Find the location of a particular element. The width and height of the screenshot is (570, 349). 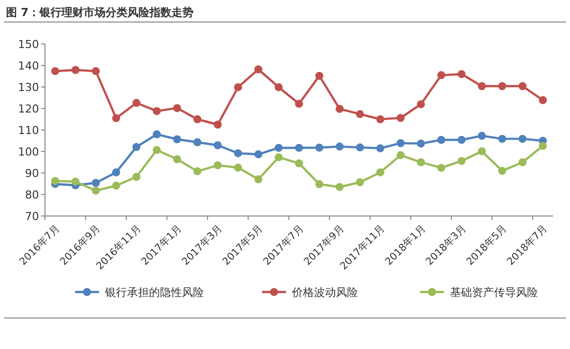

y-tick-label: 80 is located at coordinates (32, 195).